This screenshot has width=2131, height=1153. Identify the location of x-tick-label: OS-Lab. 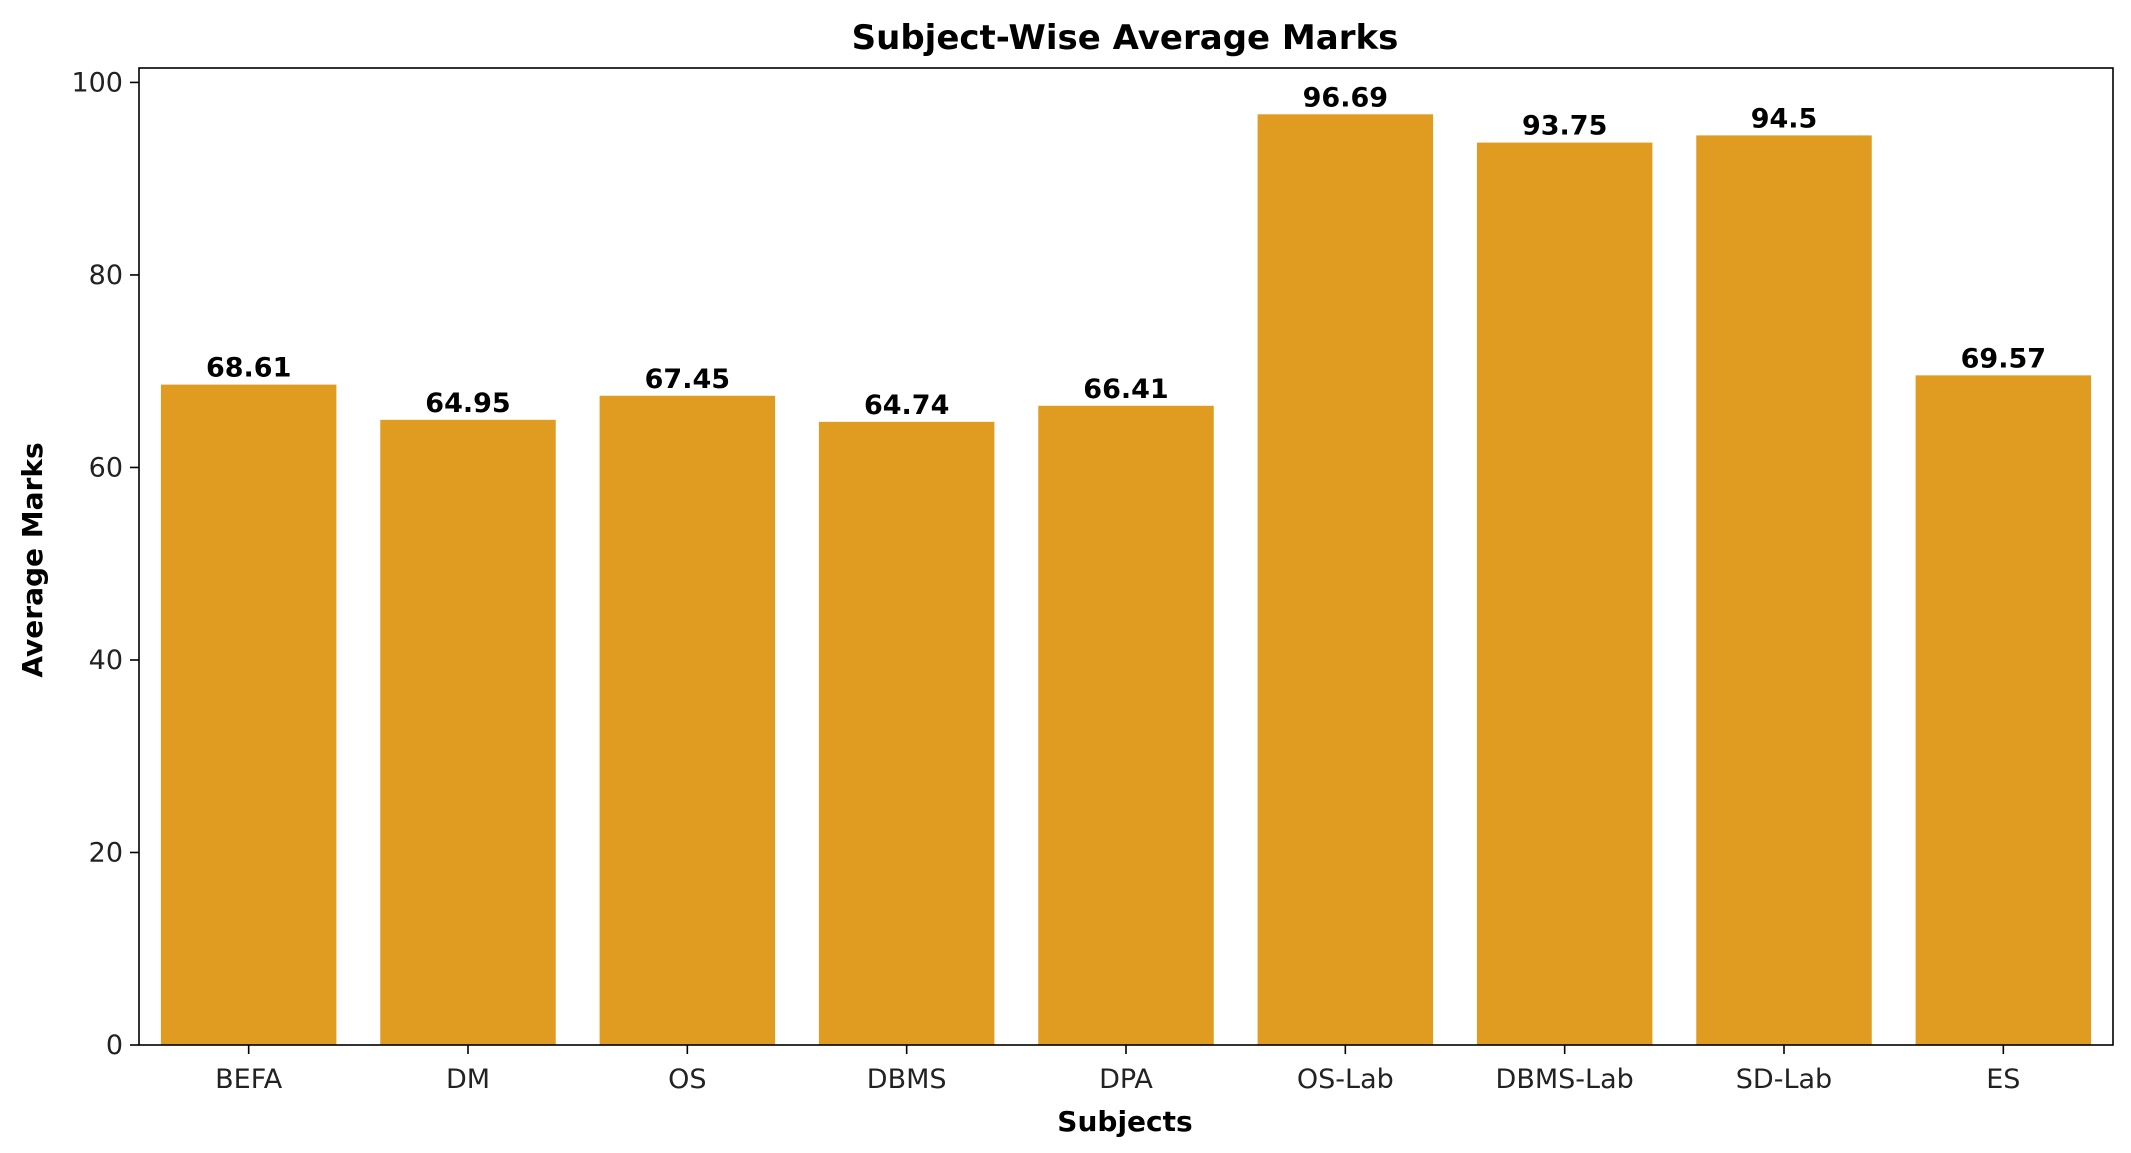
(1345, 1079).